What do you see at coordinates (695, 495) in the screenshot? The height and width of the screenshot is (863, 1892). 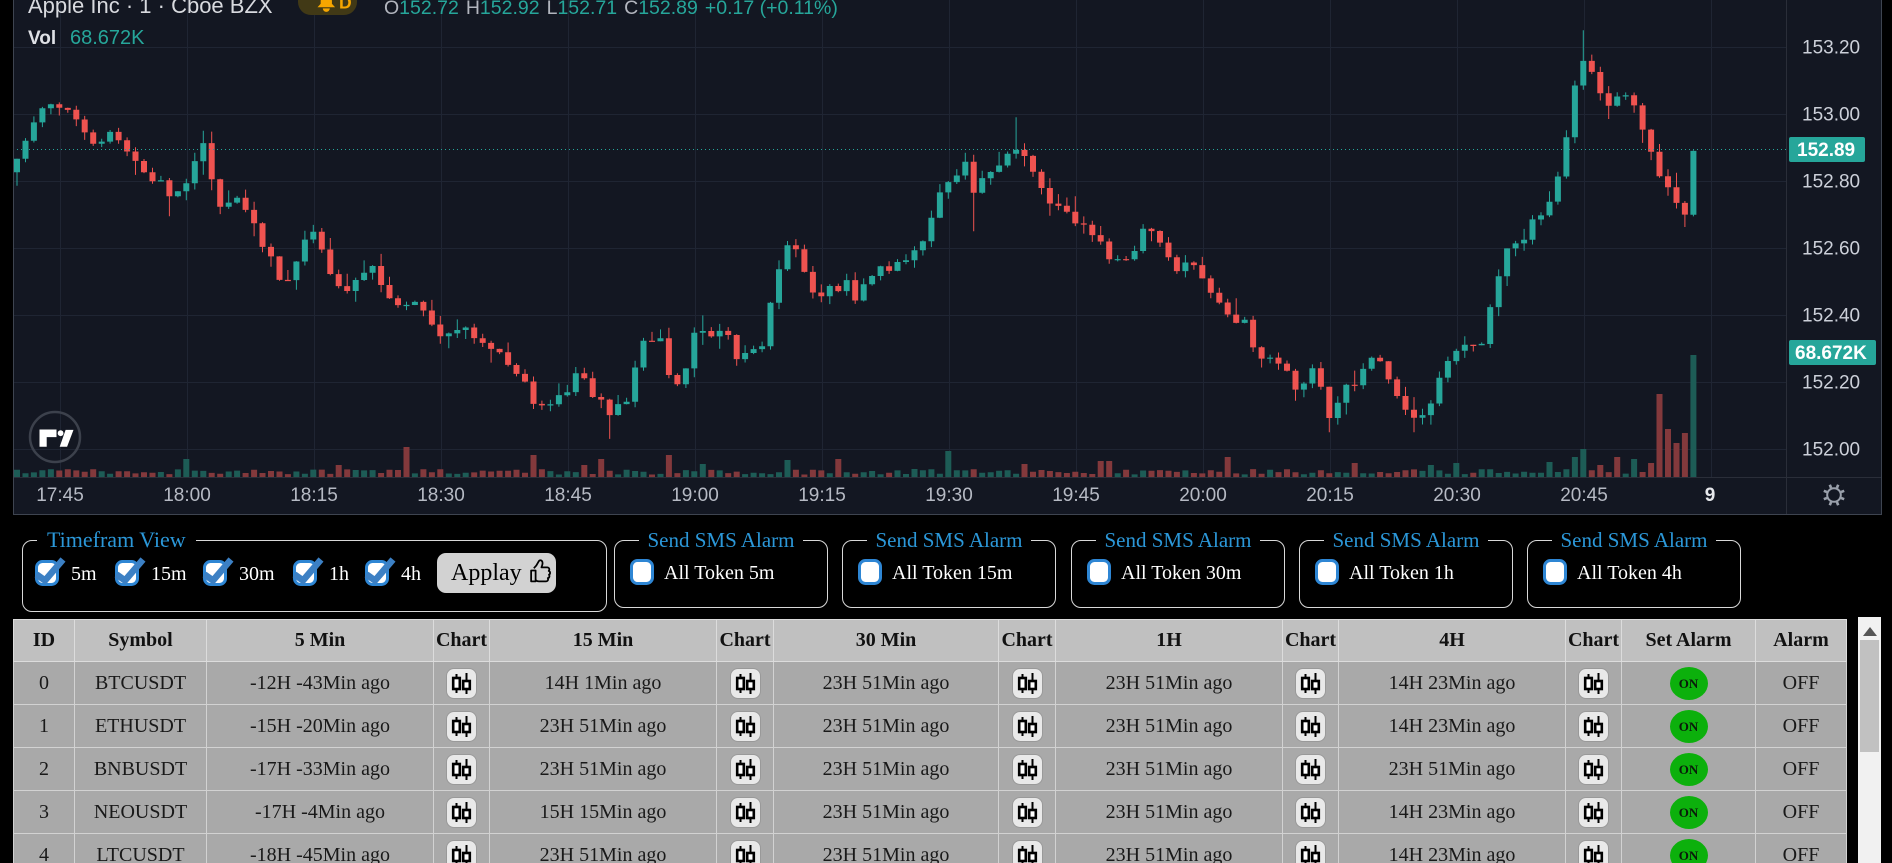 I see `svg-text: 19:00` at bounding box center [695, 495].